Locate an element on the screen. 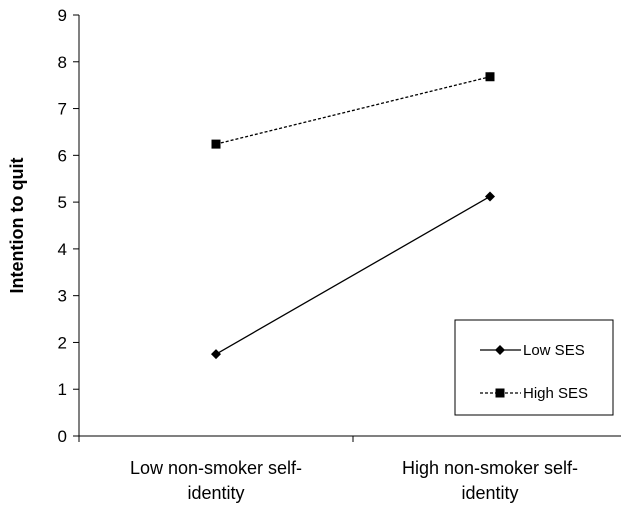  y-tick-label: 5 is located at coordinates (62, 202).